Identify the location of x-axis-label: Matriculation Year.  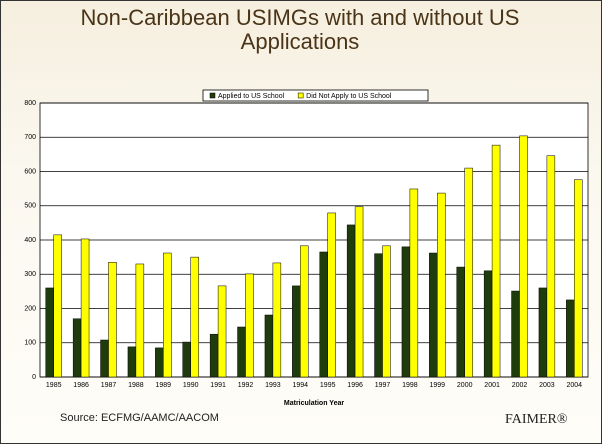
(314, 403).